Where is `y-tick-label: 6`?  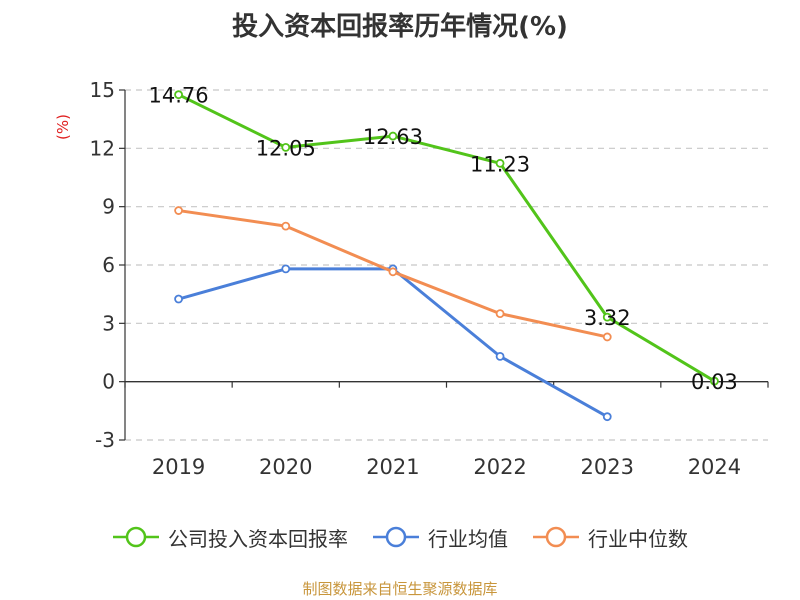 y-tick-label: 6 is located at coordinates (108, 265).